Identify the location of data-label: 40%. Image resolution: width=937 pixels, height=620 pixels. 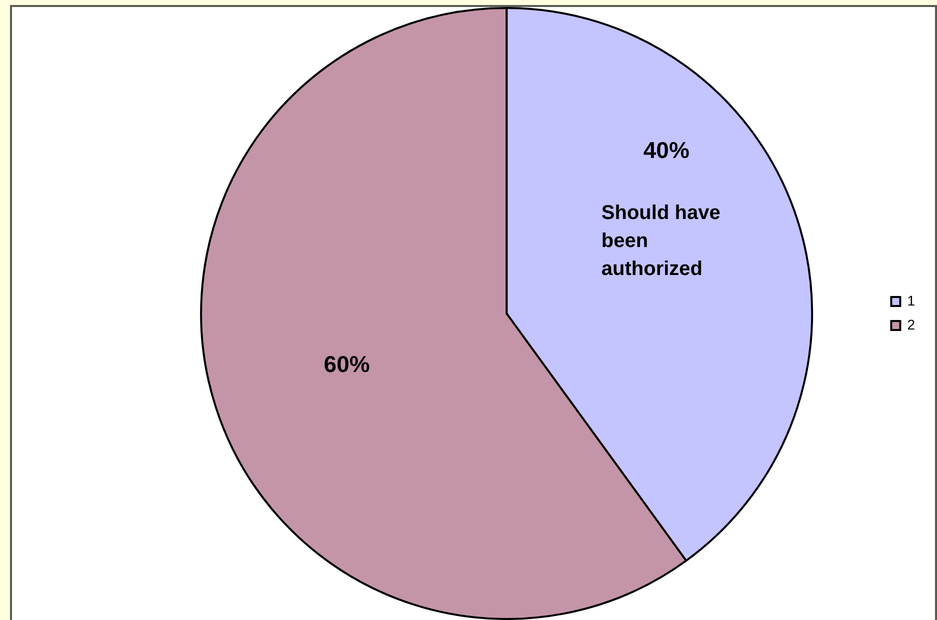
(666, 149).